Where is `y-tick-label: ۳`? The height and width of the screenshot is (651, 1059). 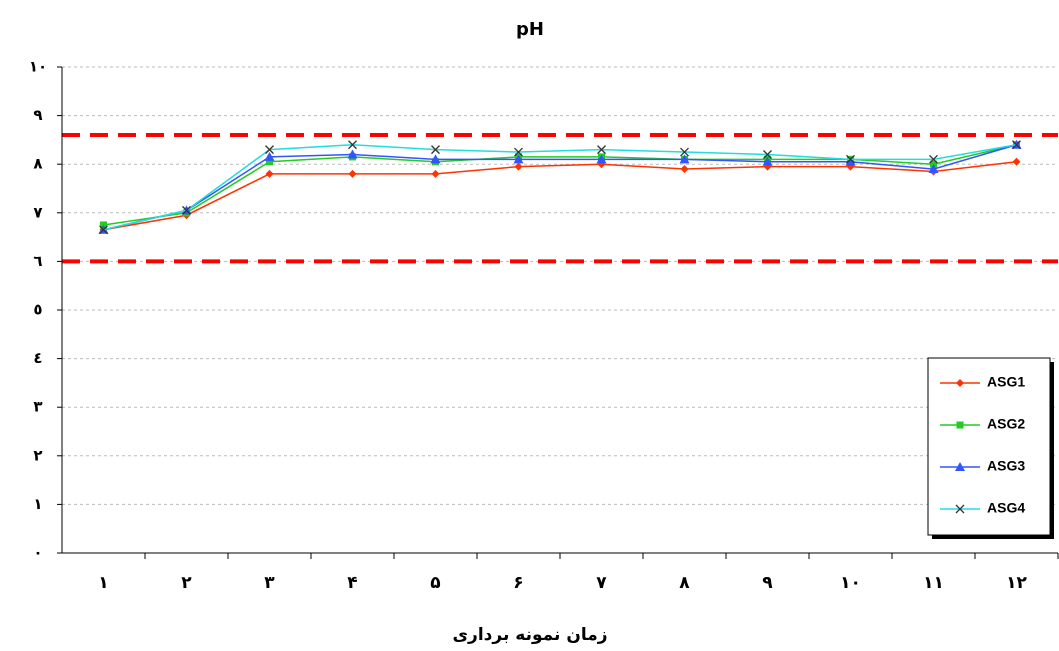
y-tick-label: ۳ is located at coordinates (37, 407).